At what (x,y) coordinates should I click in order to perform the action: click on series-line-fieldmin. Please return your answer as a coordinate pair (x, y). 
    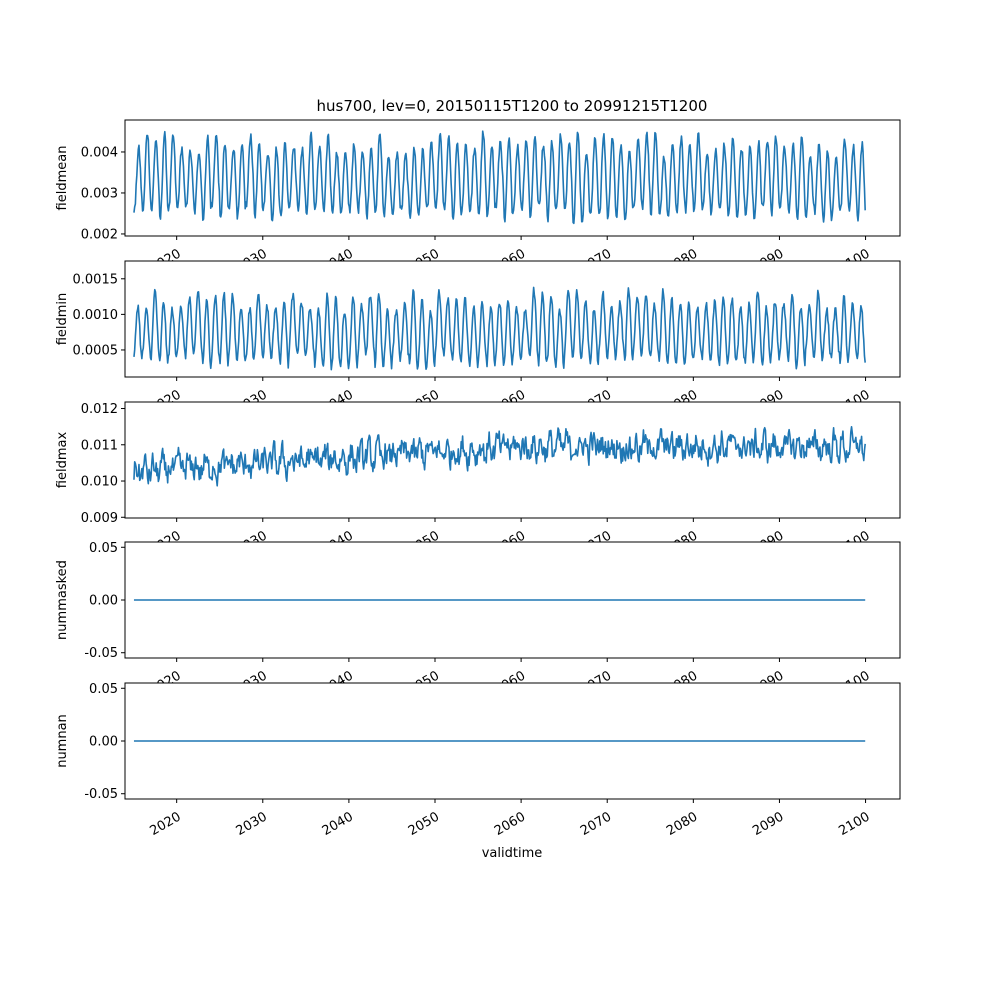
    Looking at the image, I should click on (499, 328).